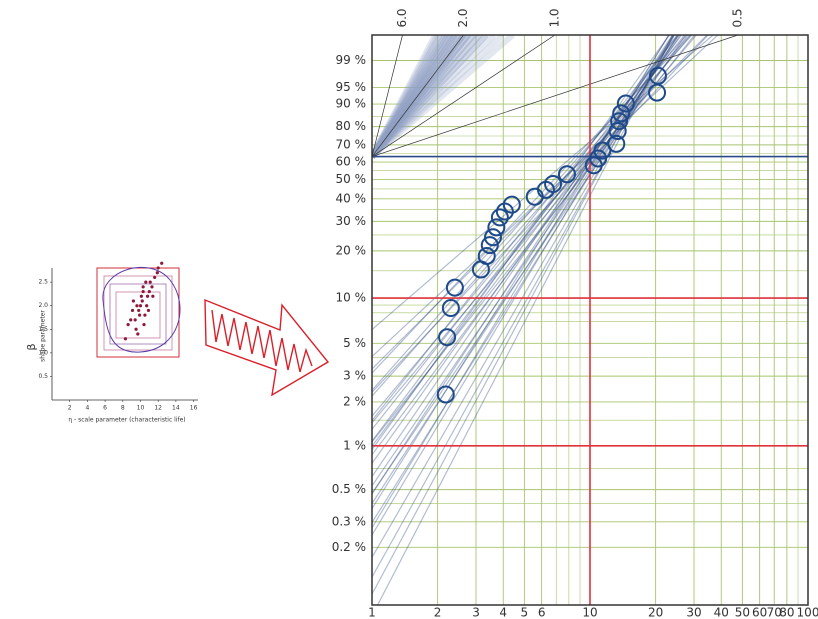  I want to click on x-tick-label: 60, so click(759, 612).